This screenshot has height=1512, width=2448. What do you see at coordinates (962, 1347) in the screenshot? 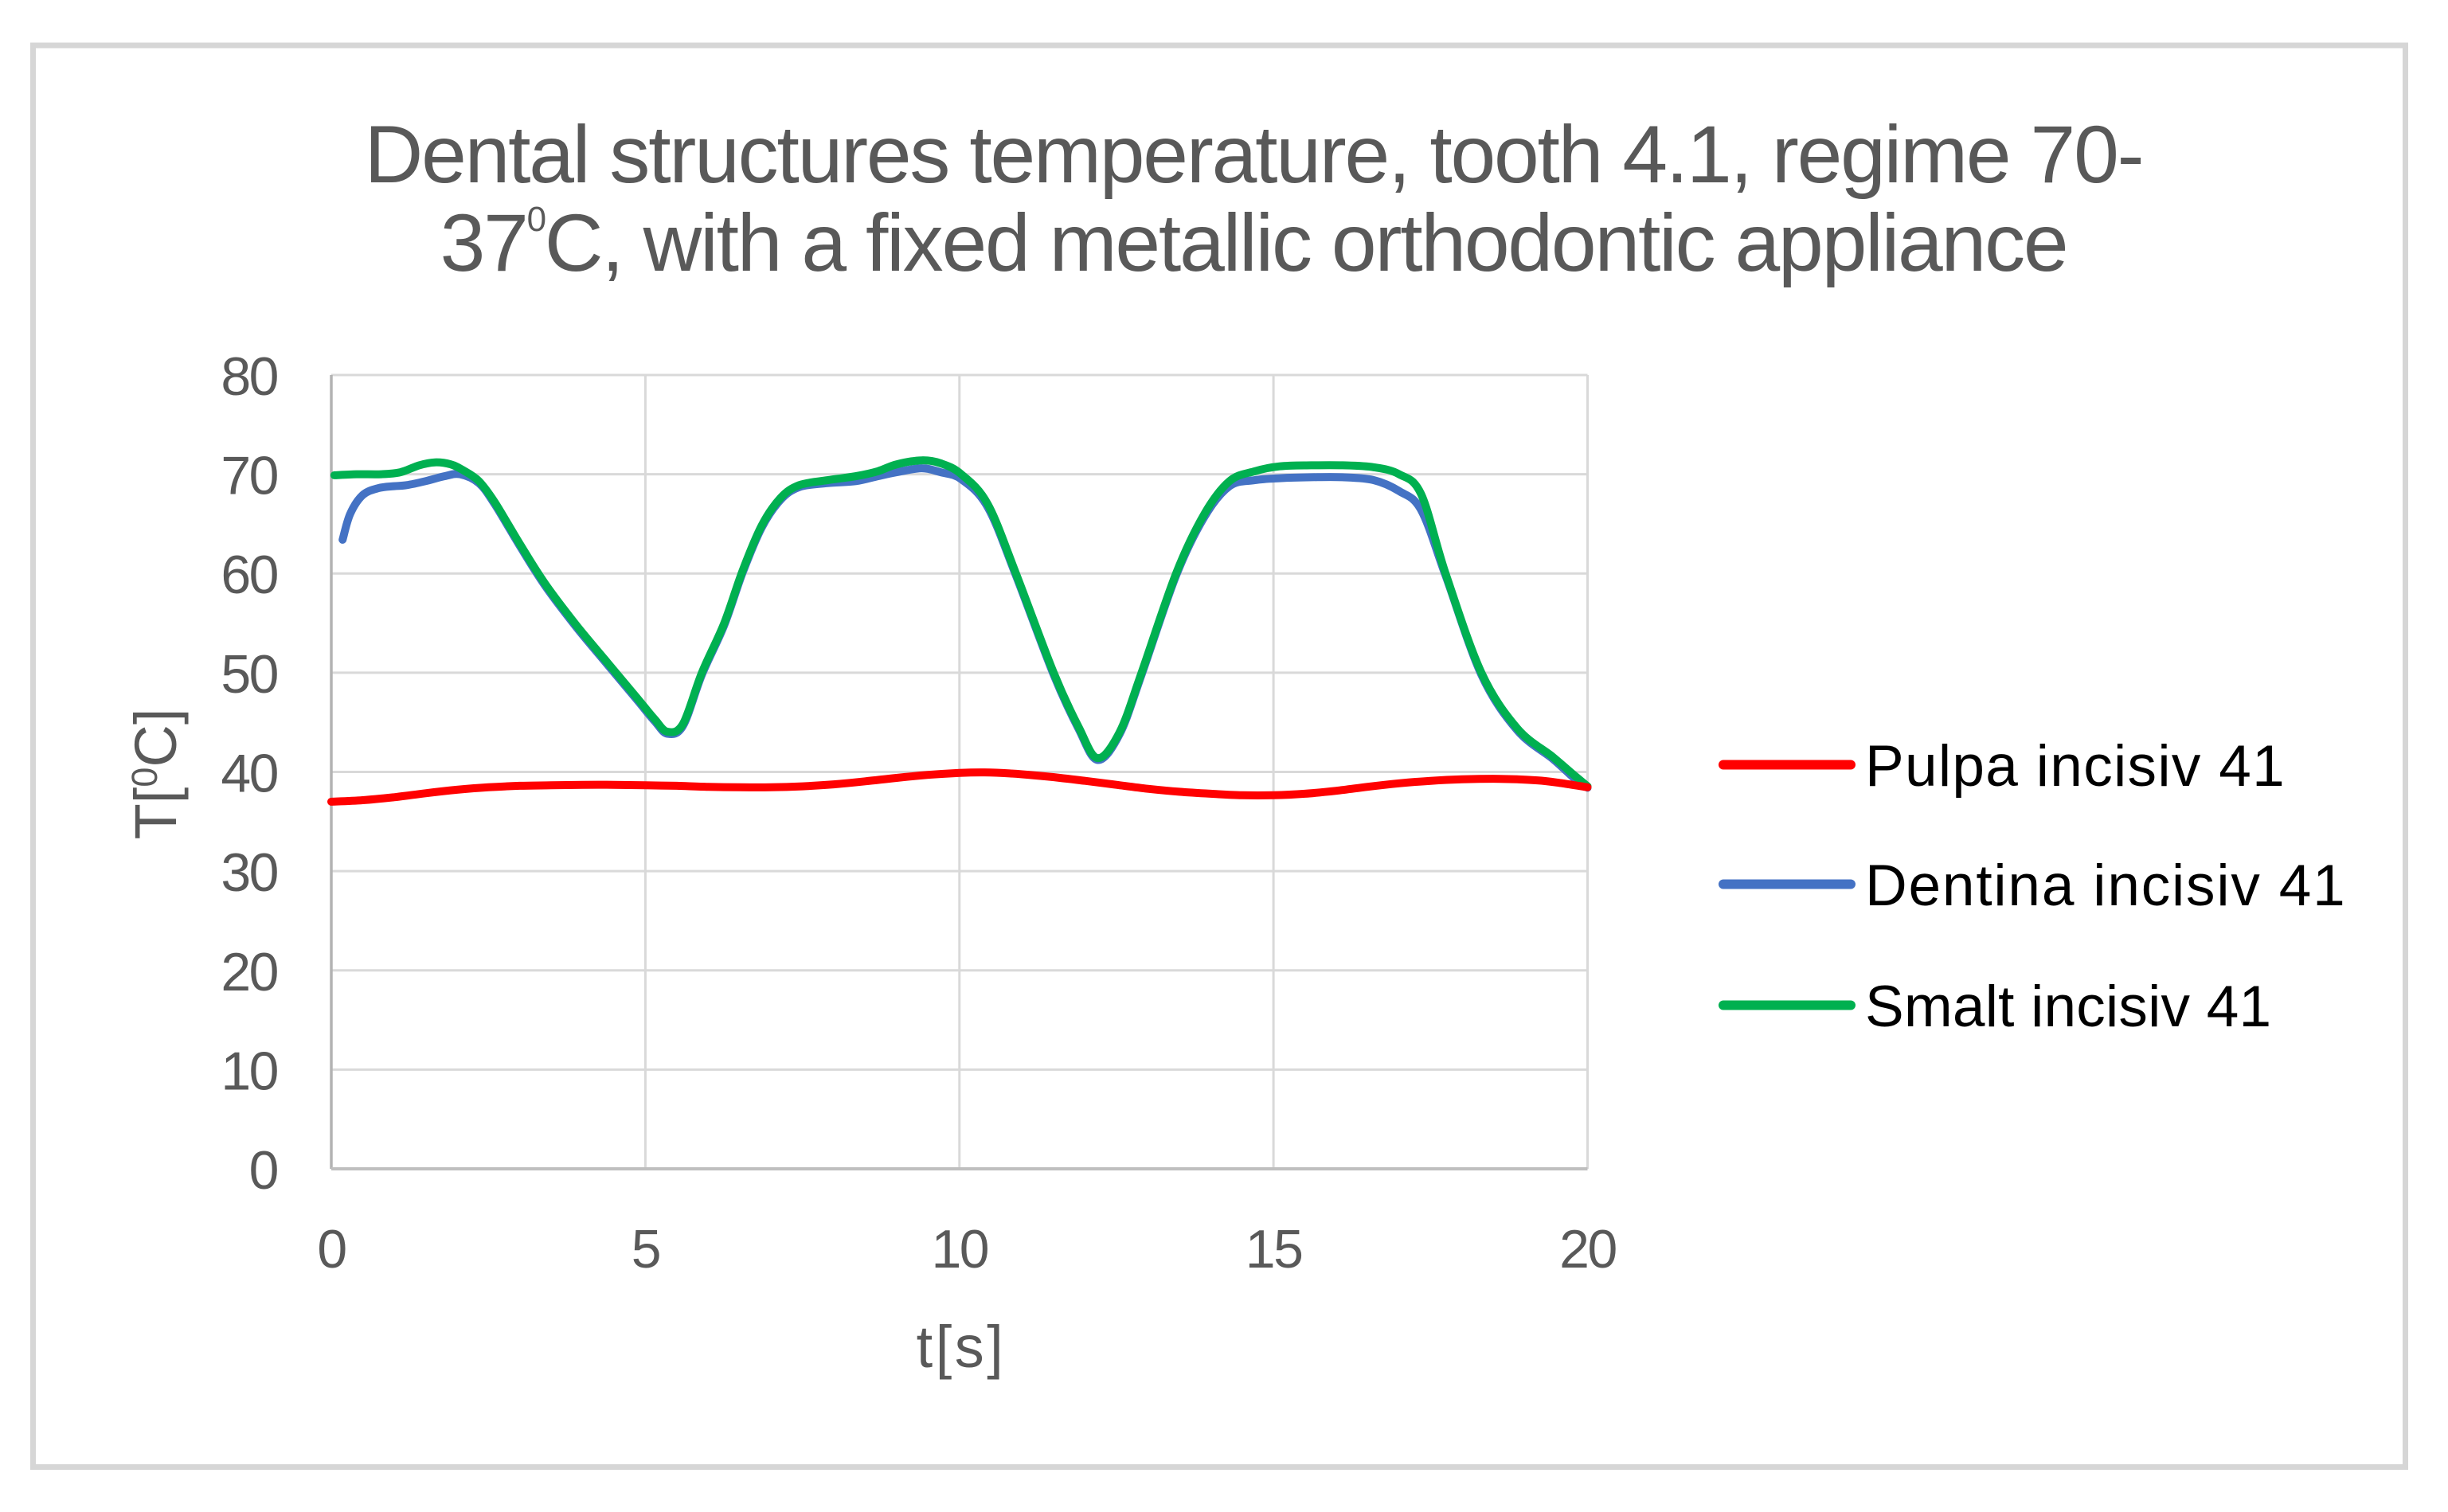
I see `svg-text: t[s]` at bounding box center [962, 1347].